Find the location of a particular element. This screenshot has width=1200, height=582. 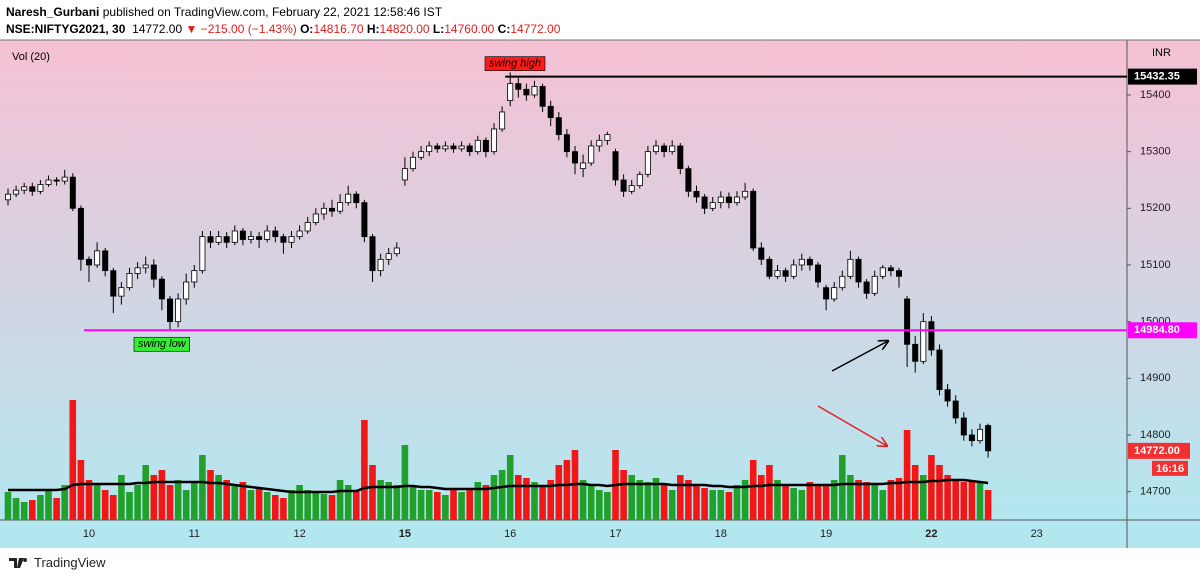

x-tick-label: 22 is located at coordinates (931, 534).